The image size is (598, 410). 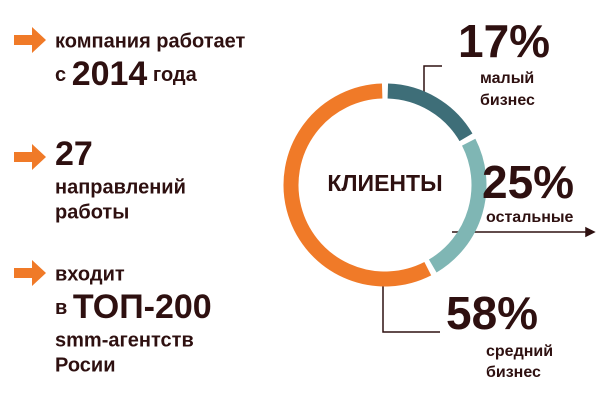 I want to click on fact-text: направлений, so click(x=120, y=187).